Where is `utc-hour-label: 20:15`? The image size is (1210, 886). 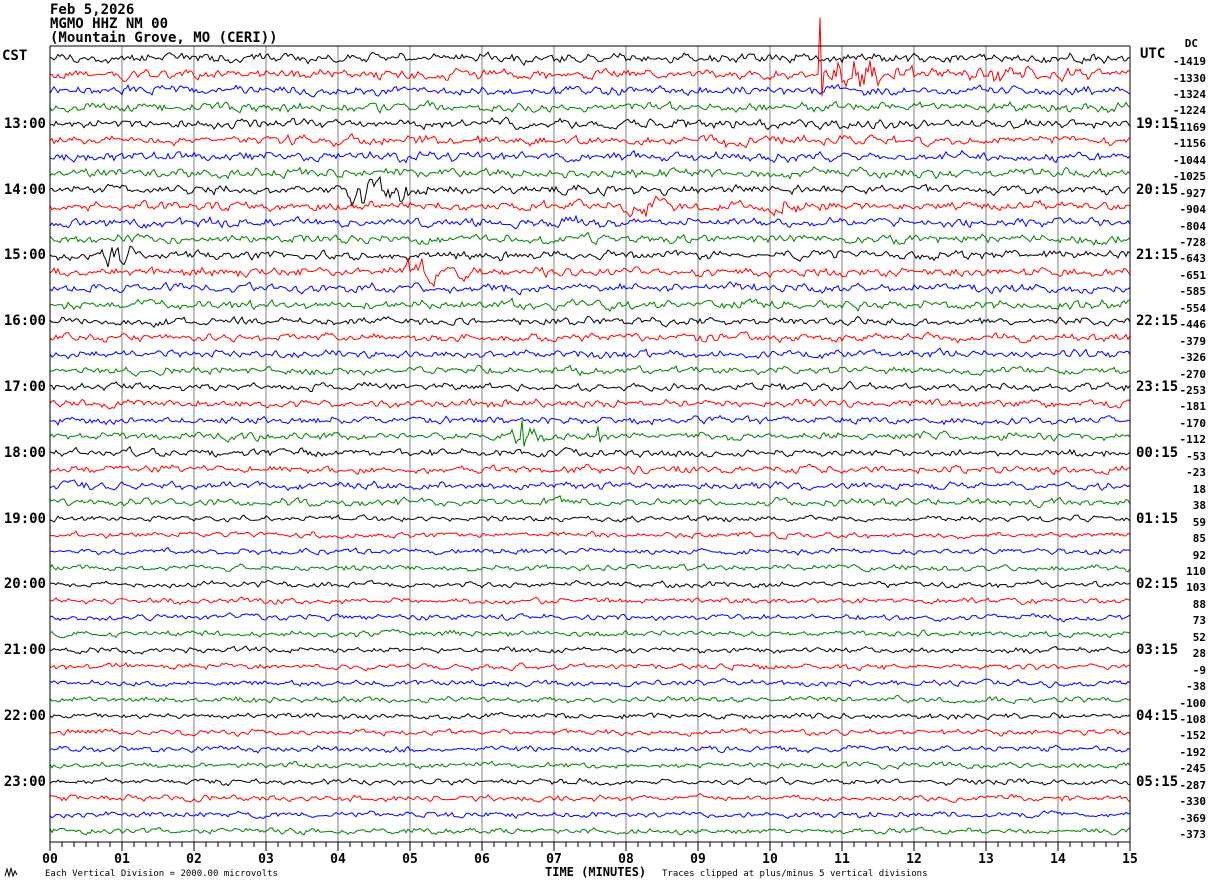 utc-hour-label: 20:15 is located at coordinates (1157, 189).